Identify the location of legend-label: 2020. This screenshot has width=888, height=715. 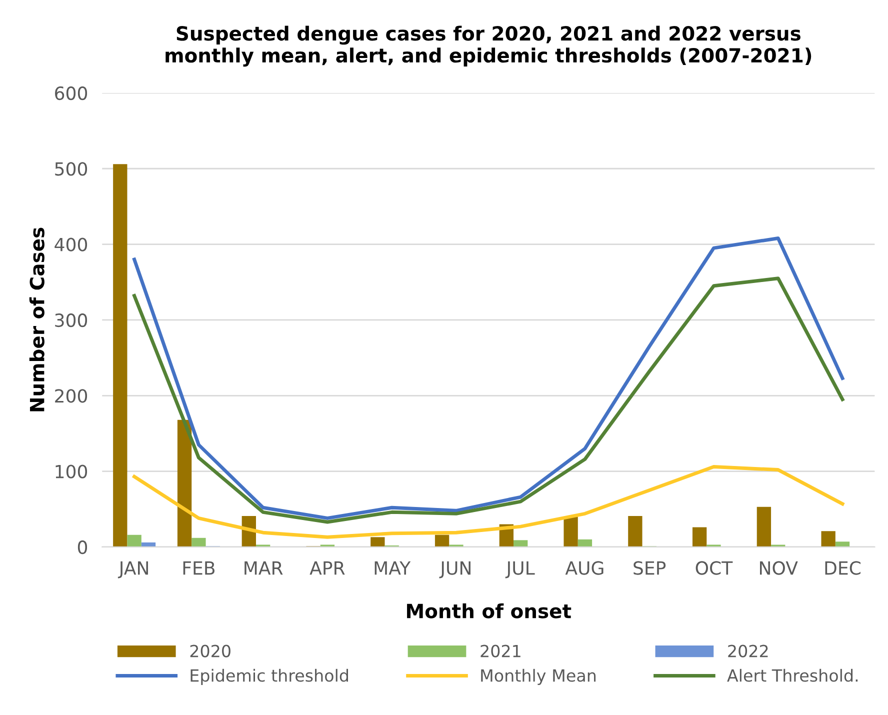
(210, 651).